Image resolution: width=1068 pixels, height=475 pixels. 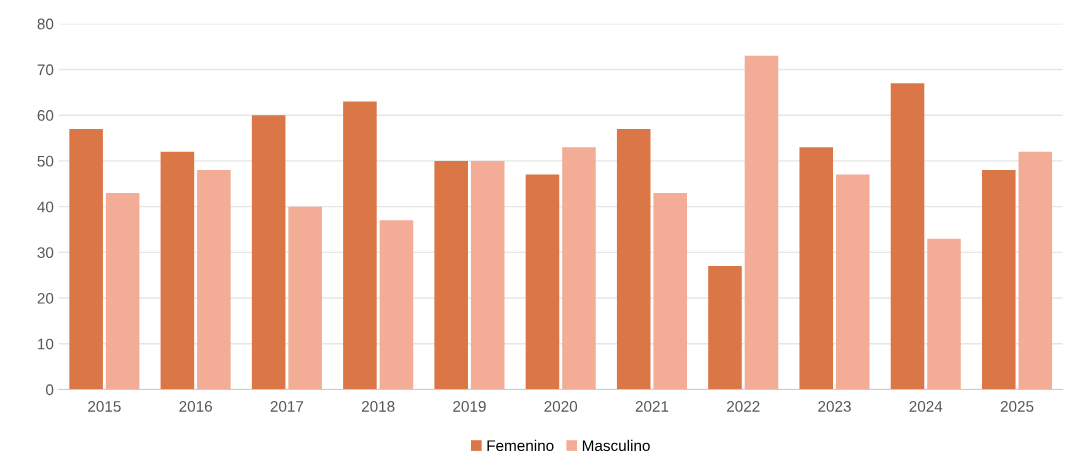 I want to click on x-tick-label: 2025, so click(x=1017, y=406).